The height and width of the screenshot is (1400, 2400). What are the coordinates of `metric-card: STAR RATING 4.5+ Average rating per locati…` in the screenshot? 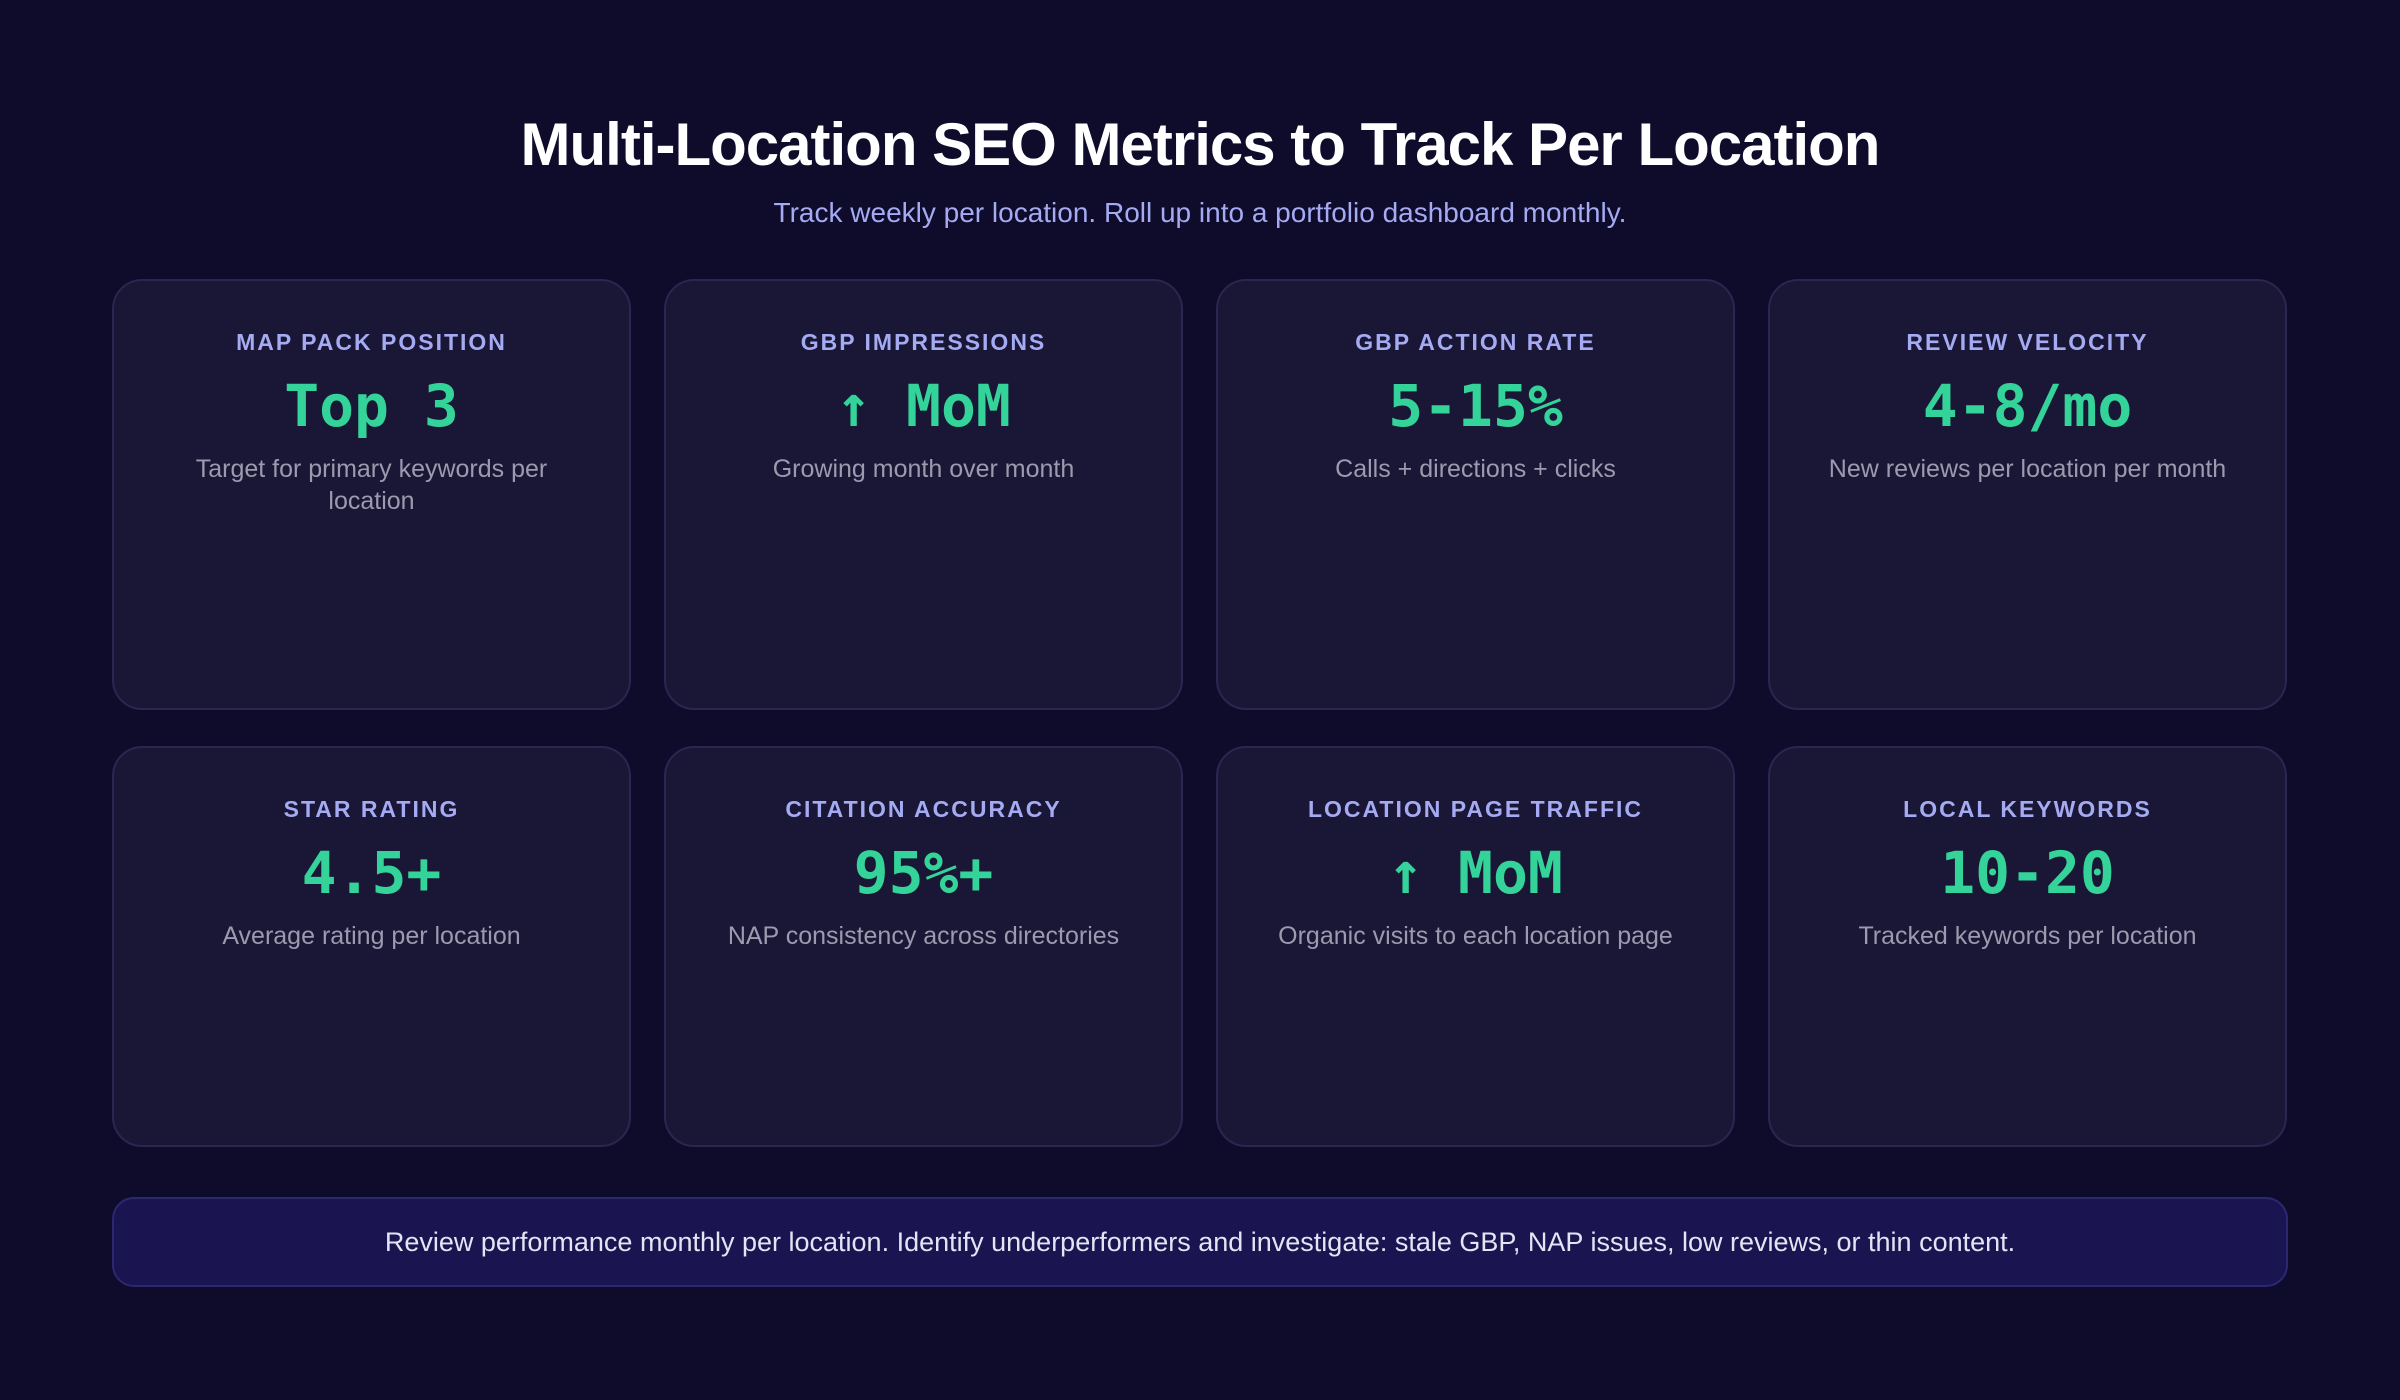 It's located at (371, 946).